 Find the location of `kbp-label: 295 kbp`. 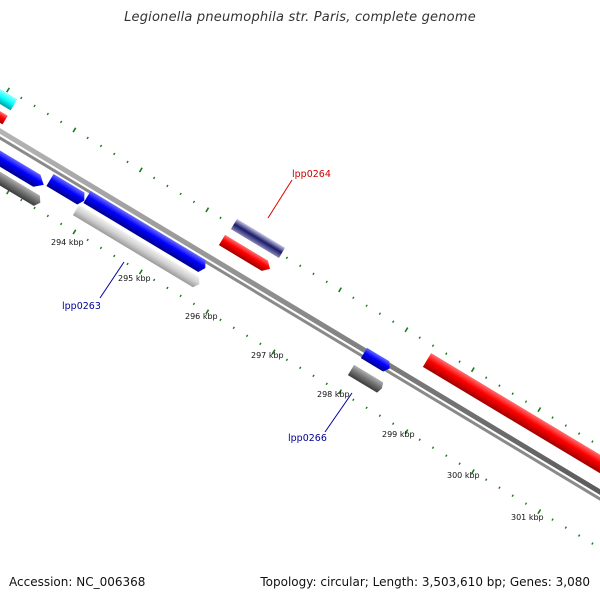

kbp-label: 295 kbp is located at coordinates (134, 278).